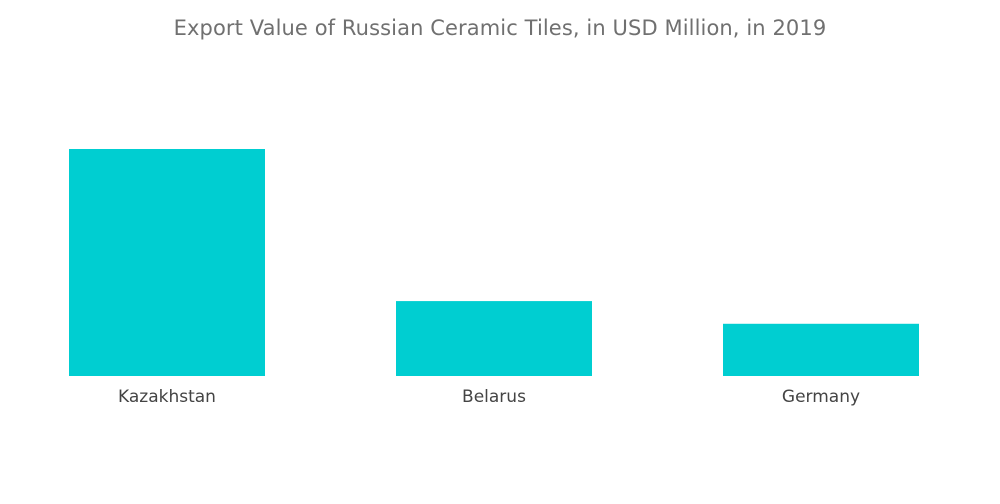 This screenshot has height=504, width=1000. What do you see at coordinates (494, 338) in the screenshot?
I see `bar-belarus` at bounding box center [494, 338].